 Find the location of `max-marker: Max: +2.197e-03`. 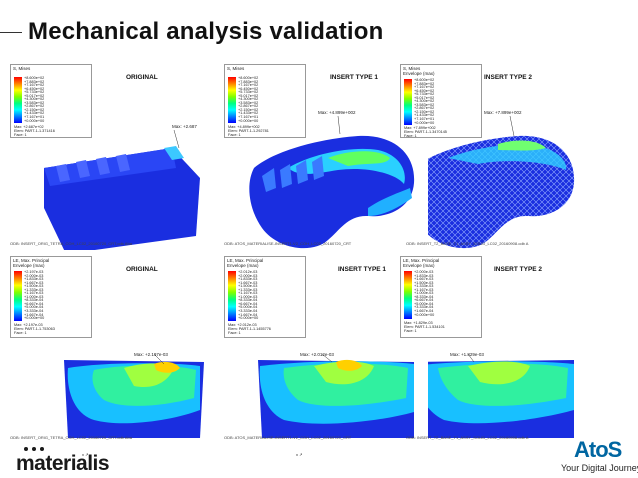

max-marker: Max: +2.197e-03 is located at coordinates (151, 354).